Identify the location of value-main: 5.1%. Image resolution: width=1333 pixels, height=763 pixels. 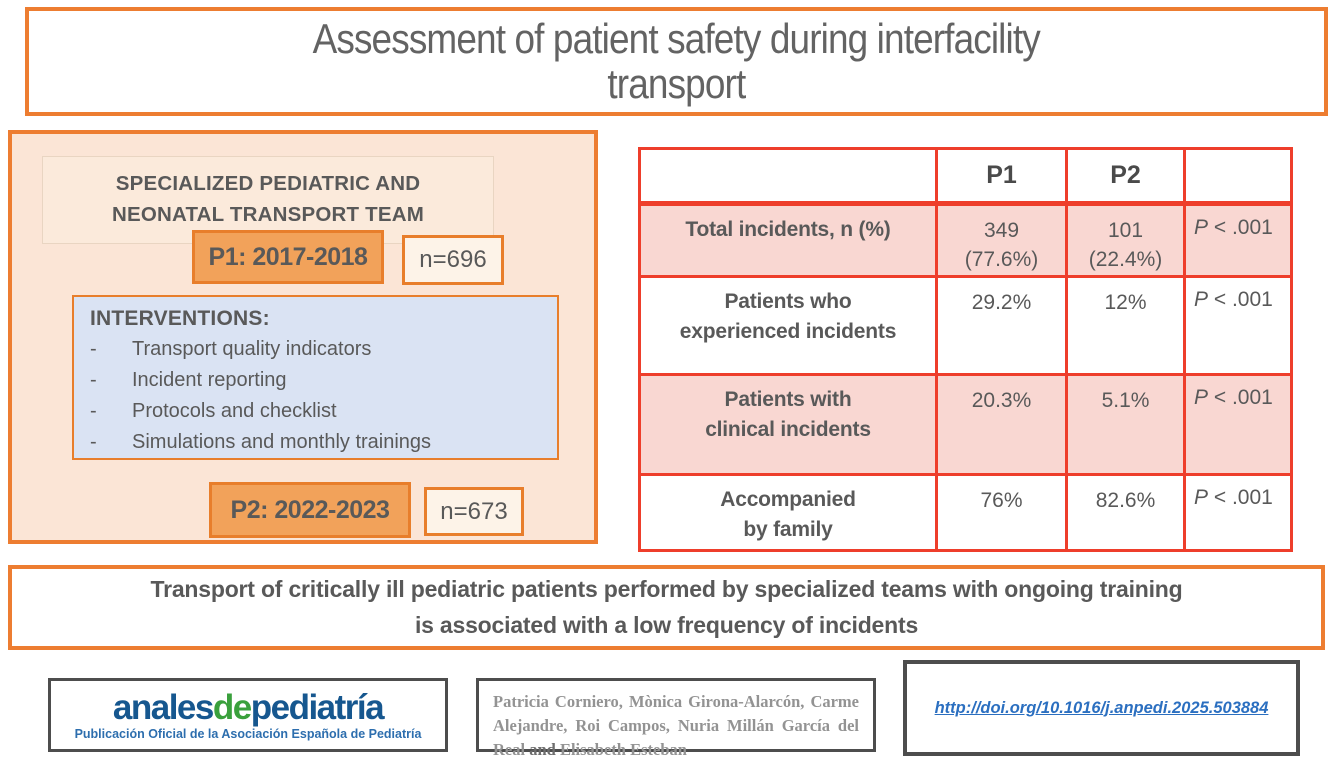
(1125, 400).